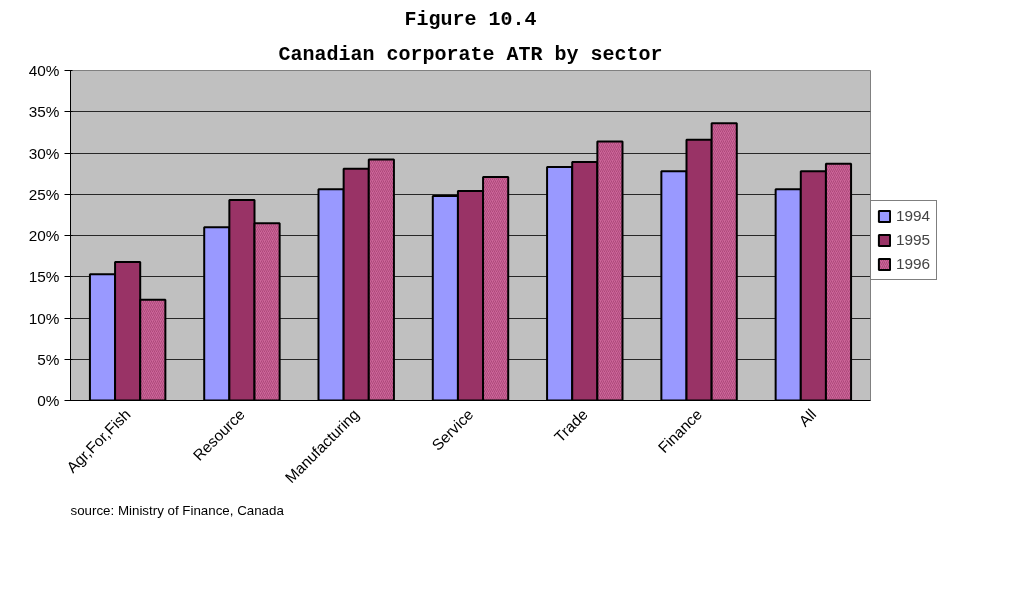 Image resolution: width=1033 pixels, height=592 pixels. What do you see at coordinates (807, 417) in the screenshot?
I see `x-tick-label: All` at bounding box center [807, 417].